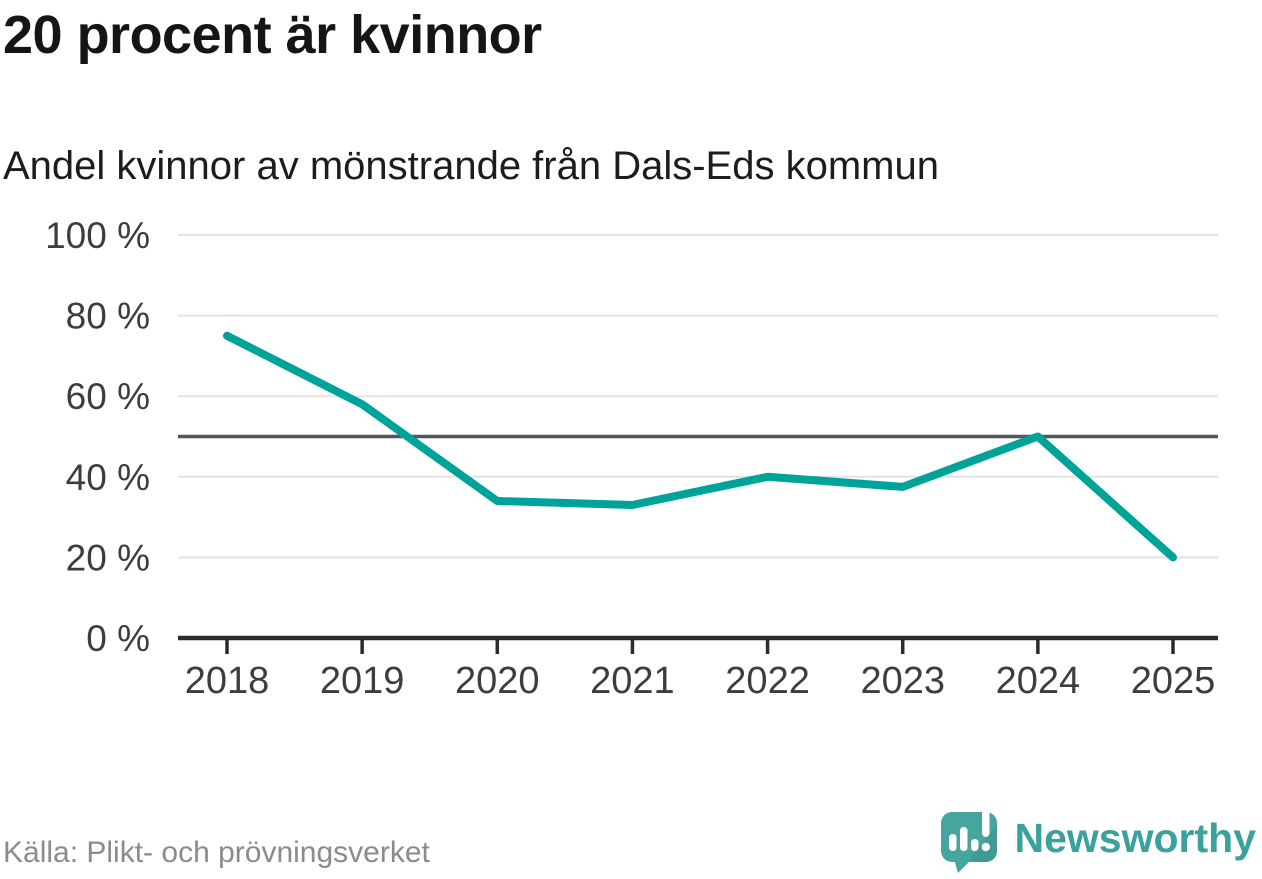  What do you see at coordinates (216, 852) in the screenshot?
I see `source-attribution: Källa: Plikt- och prövningsverket` at bounding box center [216, 852].